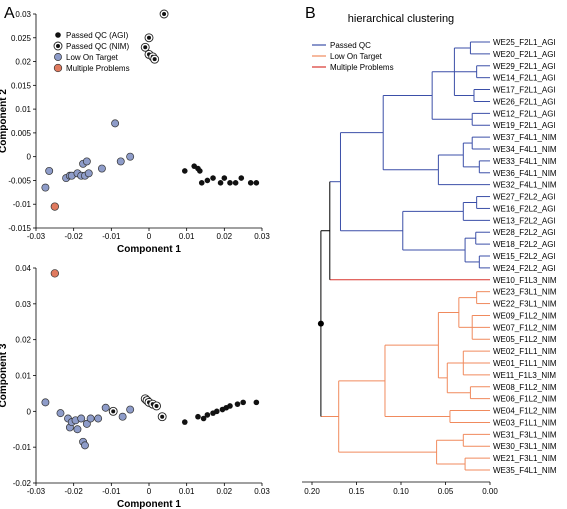  I want to click on legend-item: Passed QC (NIM), so click(91, 46).